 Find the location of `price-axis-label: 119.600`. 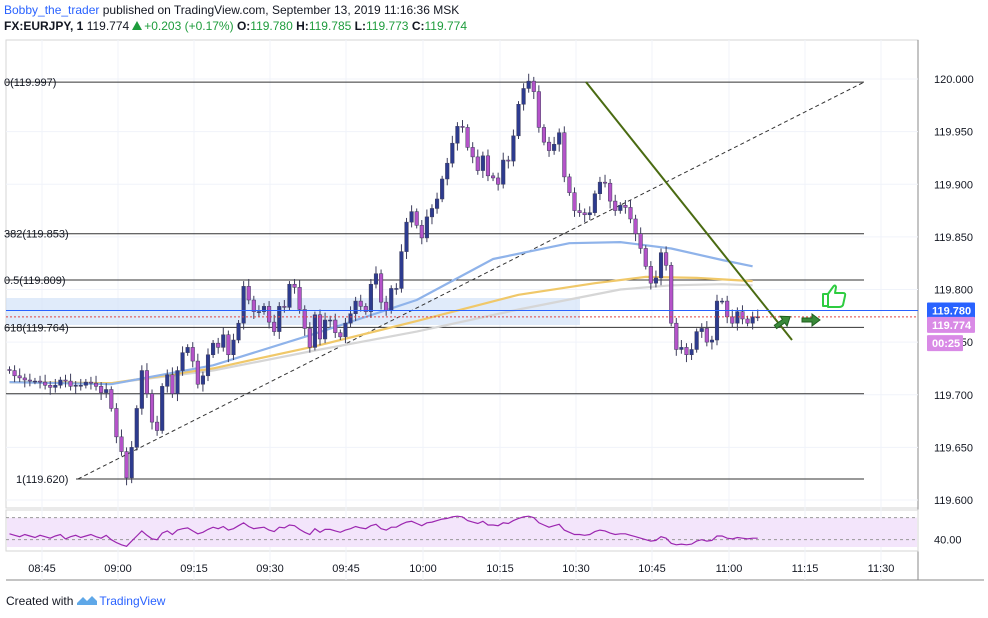

price-axis-label: 119.600 is located at coordinates (953, 501).